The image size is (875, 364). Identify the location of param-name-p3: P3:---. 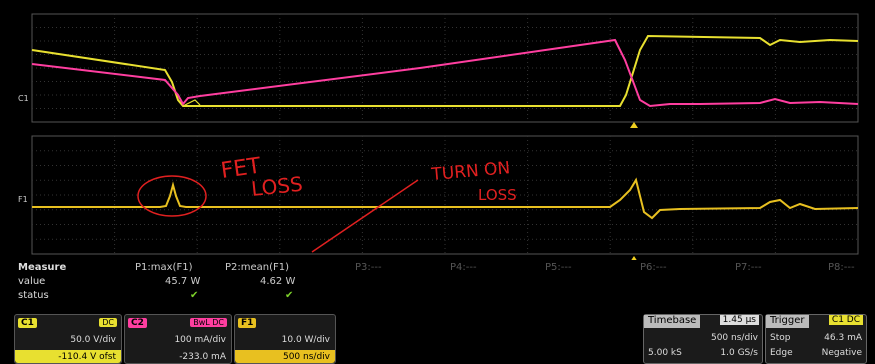
(368, 267).